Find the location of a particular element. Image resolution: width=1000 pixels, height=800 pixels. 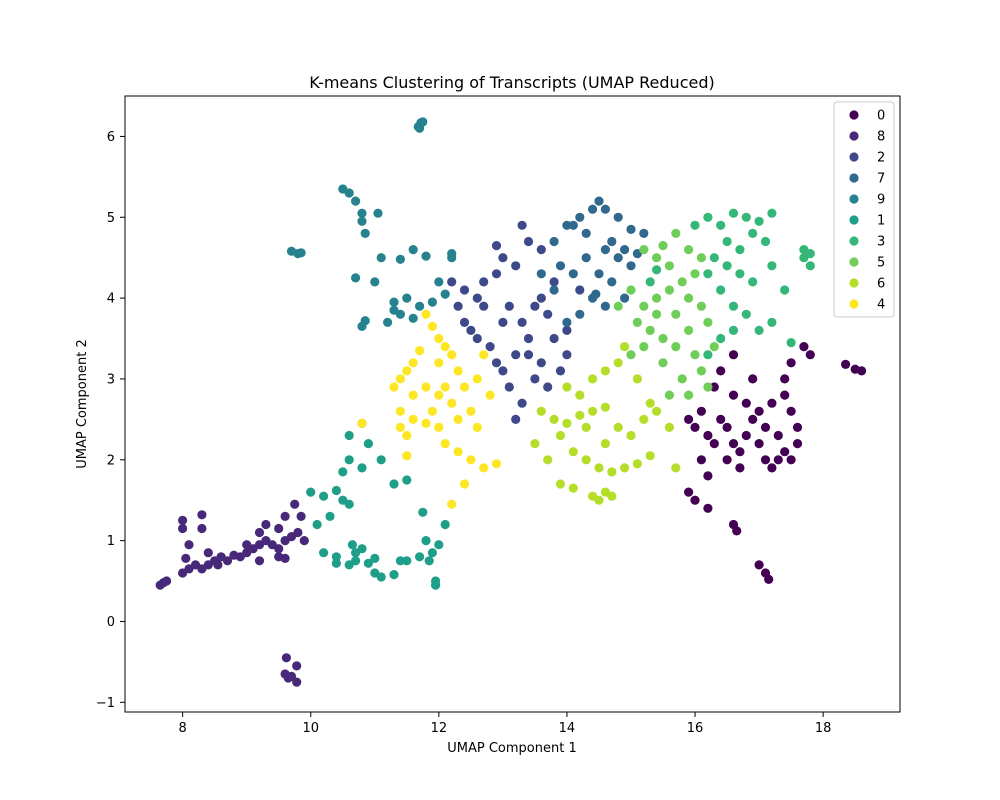

legend-label-1: 1 is located at coordinates (881, 221).